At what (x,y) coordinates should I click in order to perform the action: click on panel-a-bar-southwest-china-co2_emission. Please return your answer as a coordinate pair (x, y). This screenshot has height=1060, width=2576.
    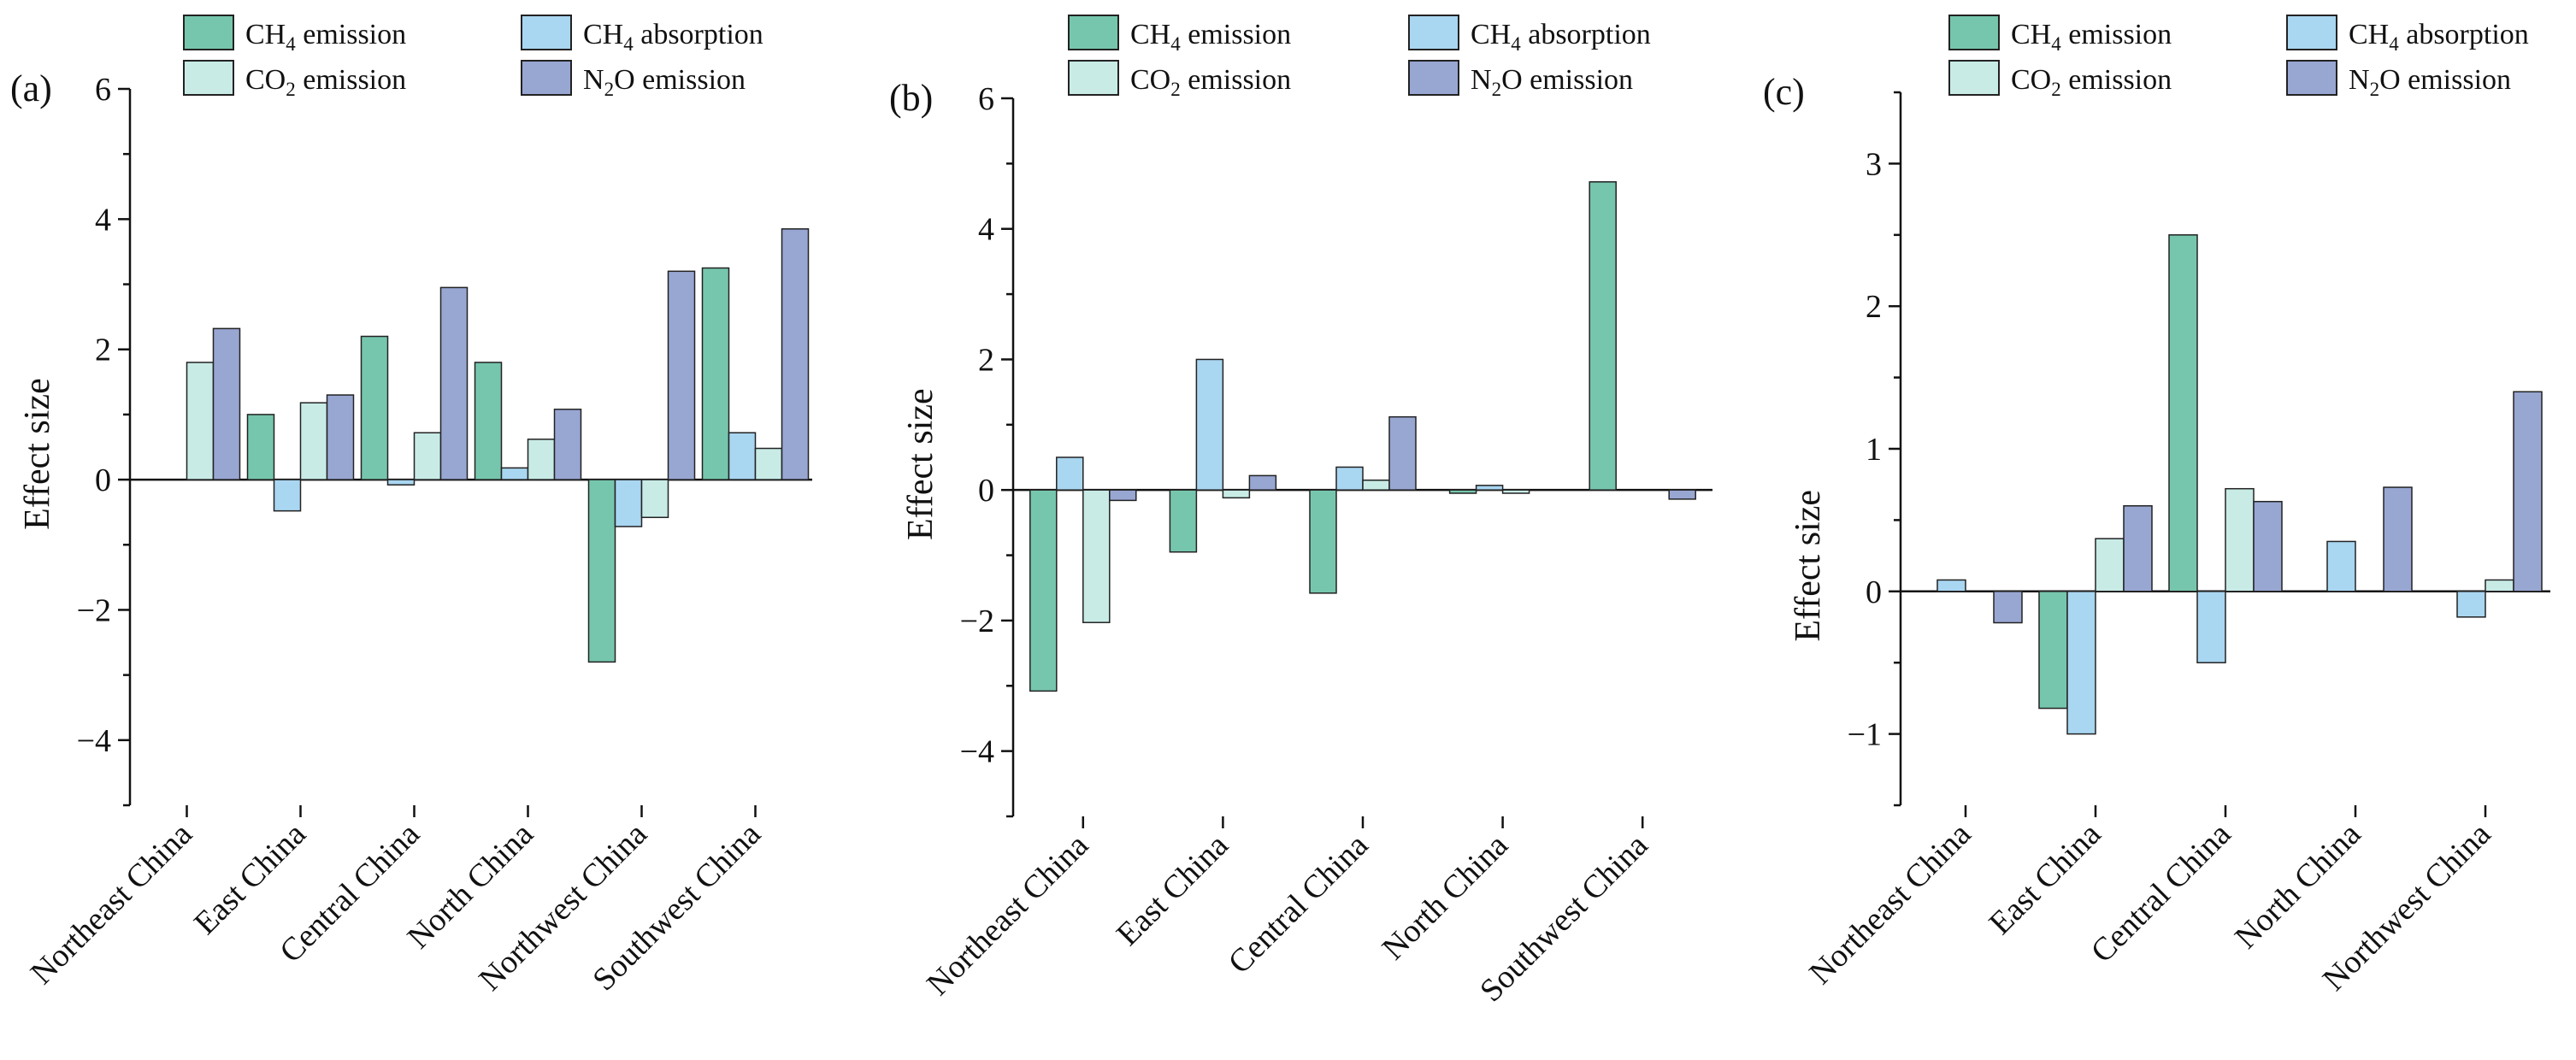
    Looking at the image, I should click on (768, 463).